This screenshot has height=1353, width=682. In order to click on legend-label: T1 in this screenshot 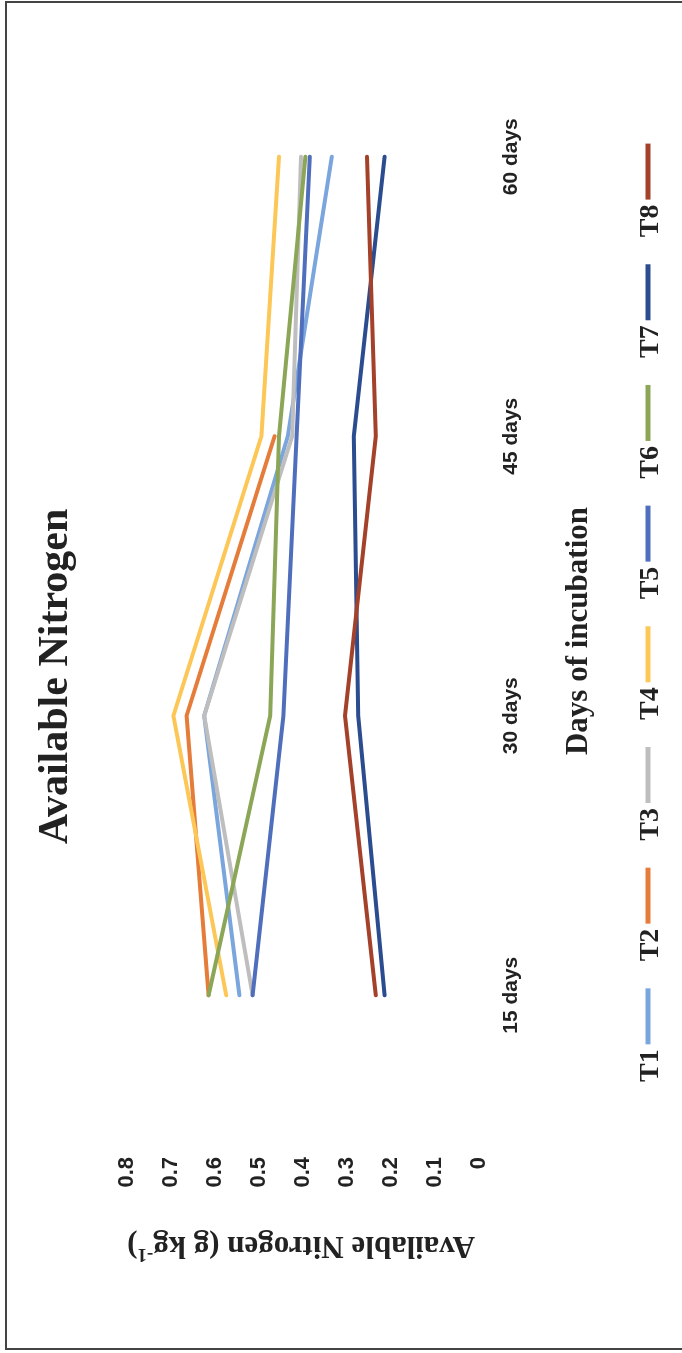, I will do `click(648, 1066)`.